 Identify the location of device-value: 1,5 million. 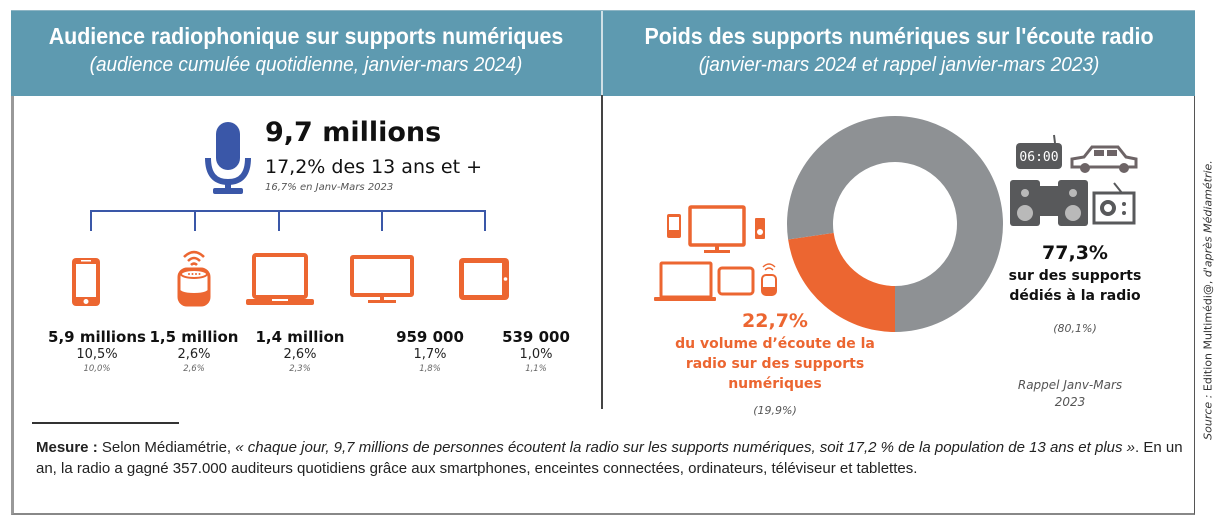
(194, 337).